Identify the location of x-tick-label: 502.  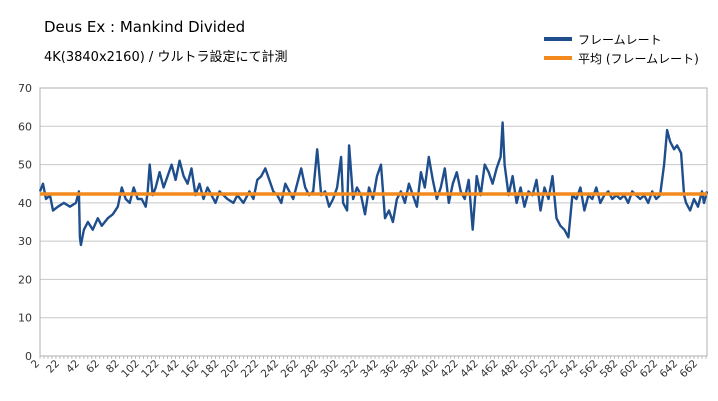
(529, 369).